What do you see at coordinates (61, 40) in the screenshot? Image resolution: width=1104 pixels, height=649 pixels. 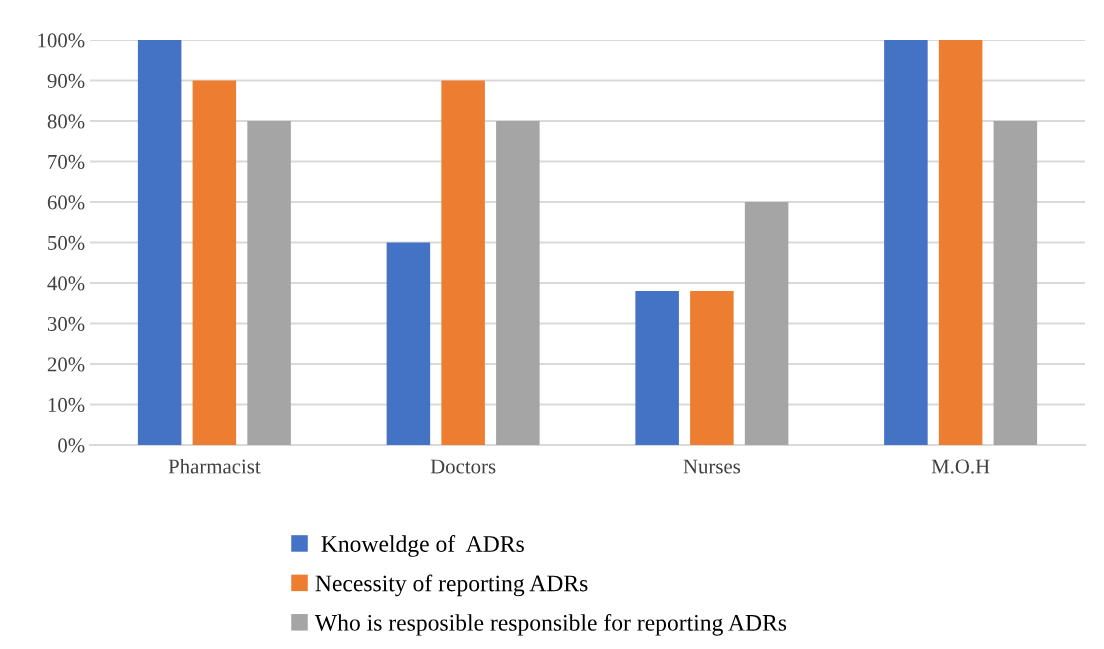 I see `y-tick-label: 100%` at bounding box center [61, 40].